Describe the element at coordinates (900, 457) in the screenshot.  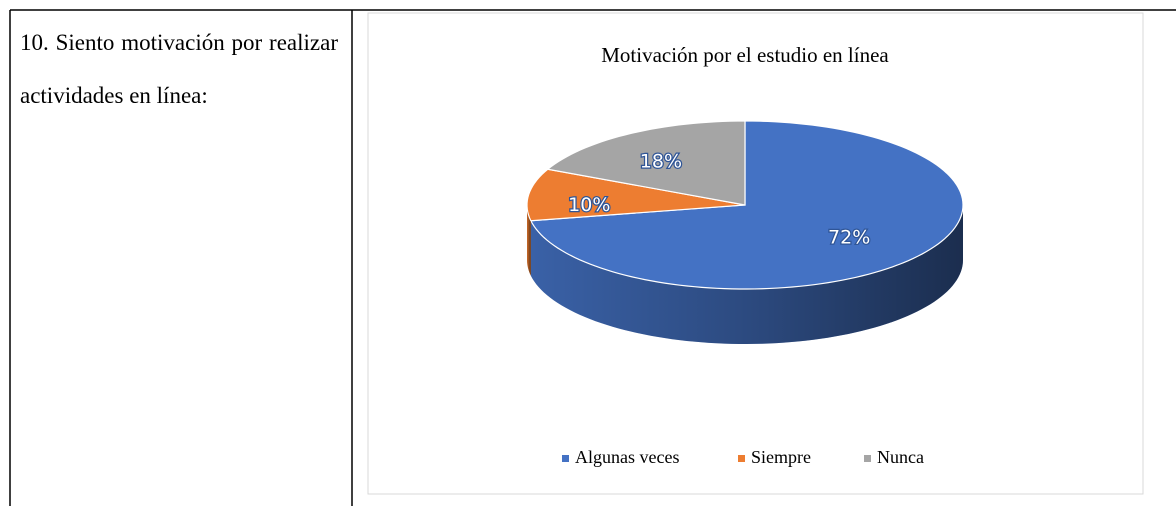
I see `legend-label: Nunca` at that location.